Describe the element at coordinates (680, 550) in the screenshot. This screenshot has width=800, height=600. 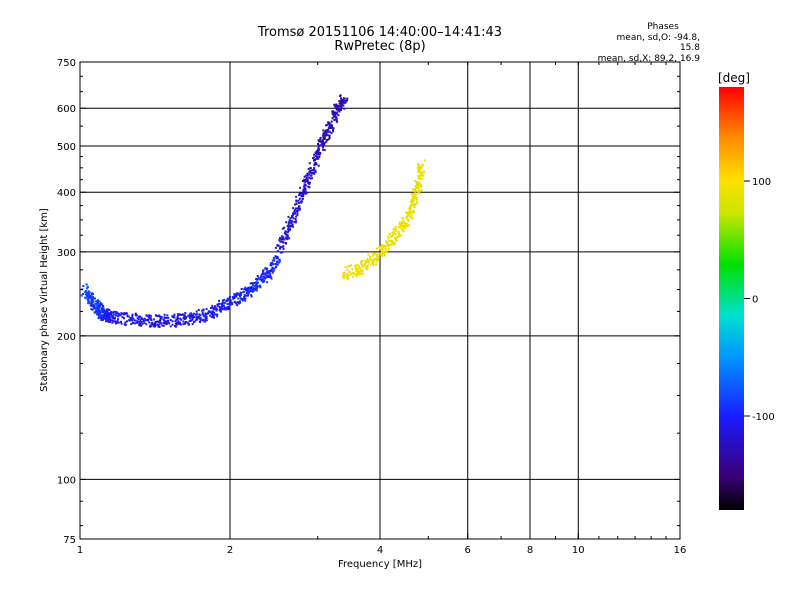
I see `x-tick-label: 16` at that location.